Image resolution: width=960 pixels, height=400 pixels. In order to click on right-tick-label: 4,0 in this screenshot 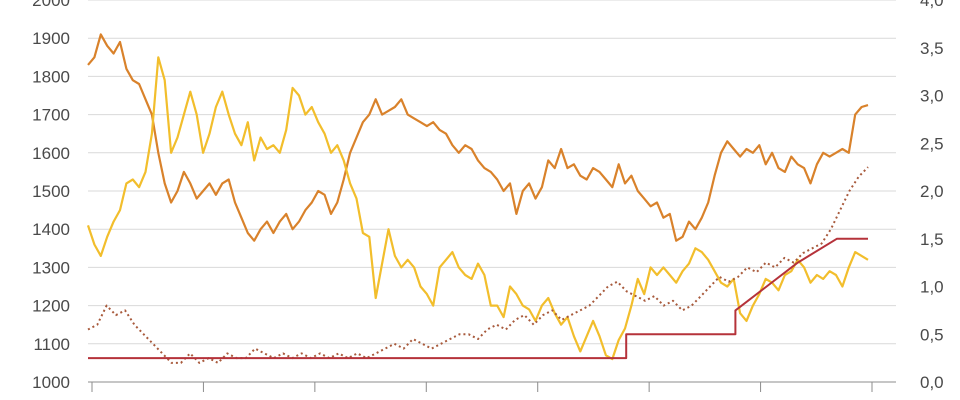, I will do `click(932, 5)`.